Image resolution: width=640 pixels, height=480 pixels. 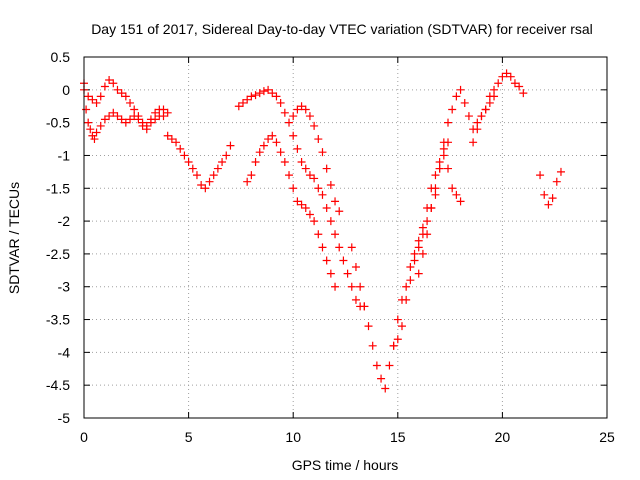 I want to click on x-tick-label: 25, so click(x=607, y=437).